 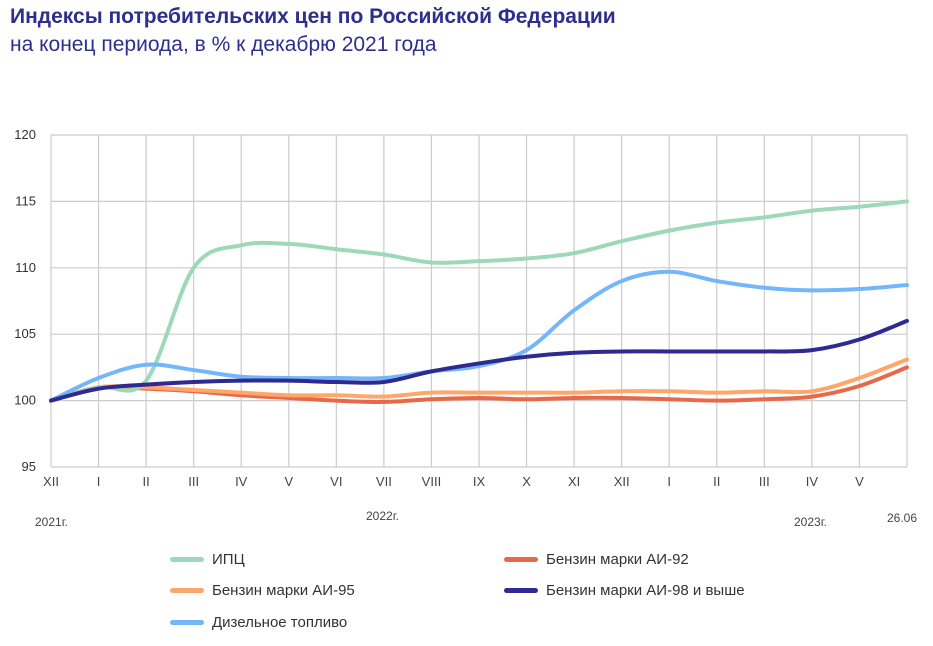 What do you see at coordinates (521, 559) in the screenshot?
I see `legend-swatch-ai92` at bounding box center [521, 559].